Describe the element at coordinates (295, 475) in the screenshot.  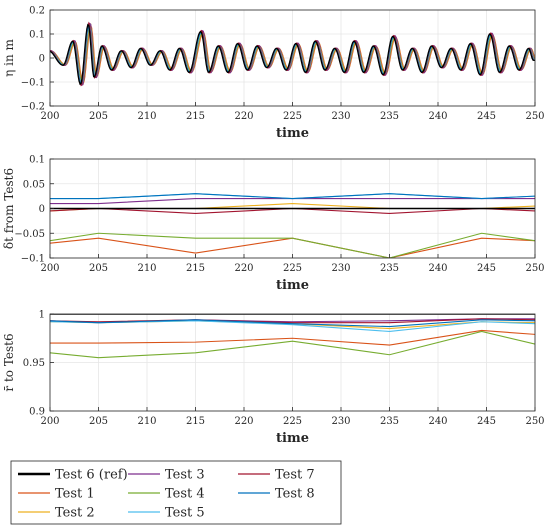
I see `legend-label: Test 7` at that location.